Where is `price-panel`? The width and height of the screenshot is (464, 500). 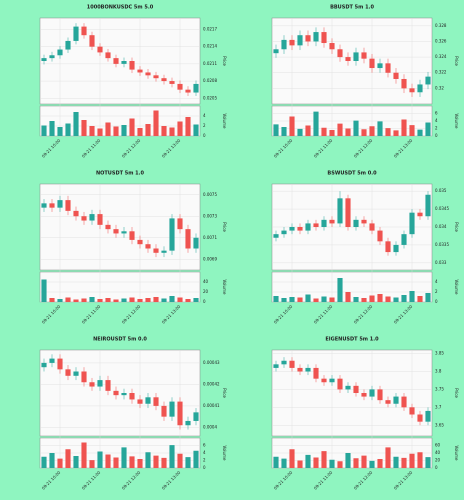 price-panel is located at coordinates (352, 61).